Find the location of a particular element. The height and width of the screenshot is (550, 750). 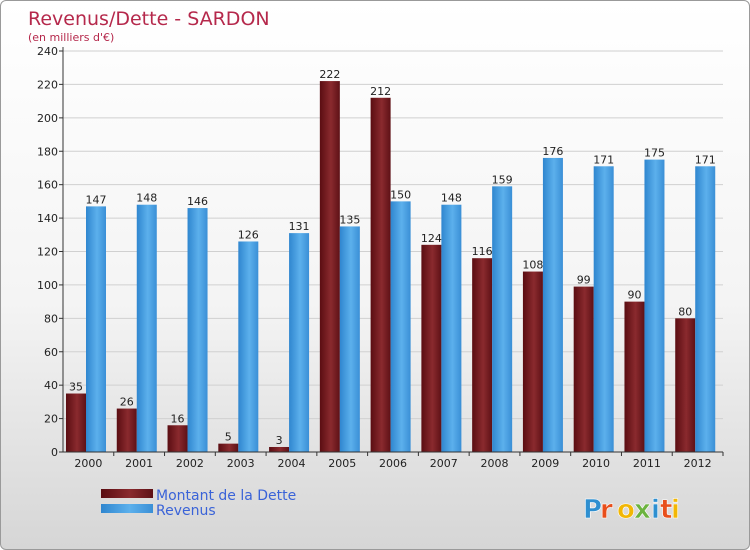

data-label: 175 is located at coordinates (654, 153).